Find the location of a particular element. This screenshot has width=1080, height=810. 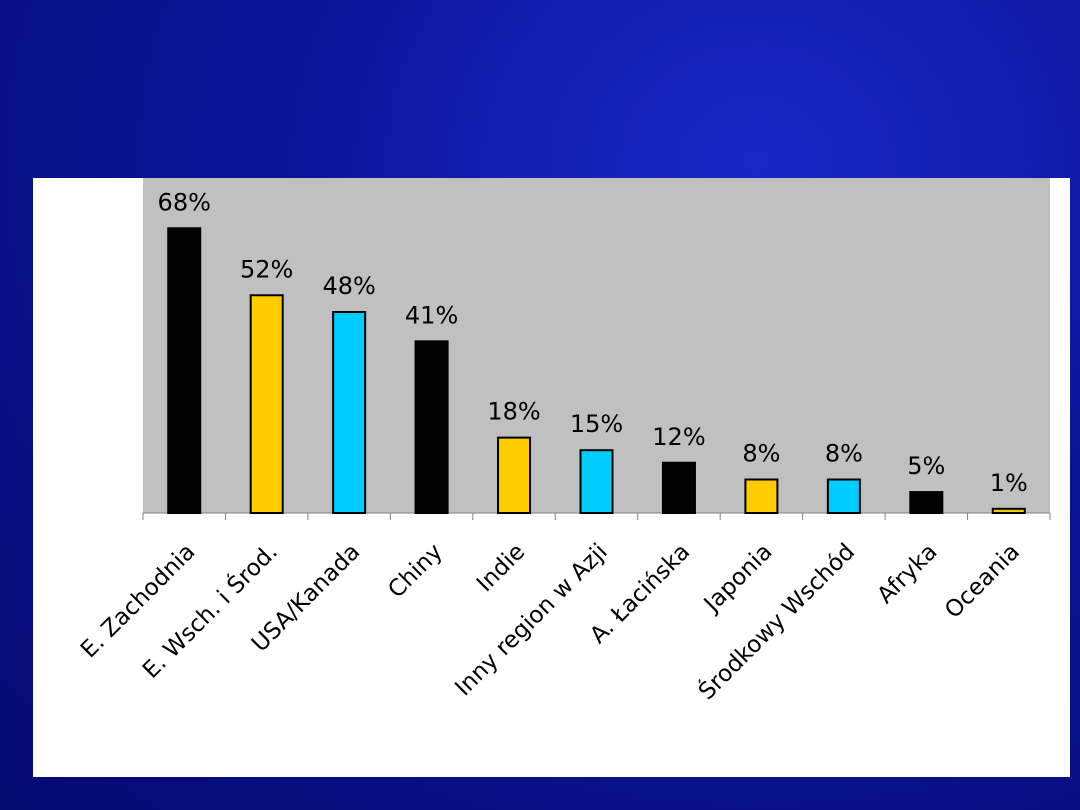

value-label: 68% is located at coordinates (184, 202).